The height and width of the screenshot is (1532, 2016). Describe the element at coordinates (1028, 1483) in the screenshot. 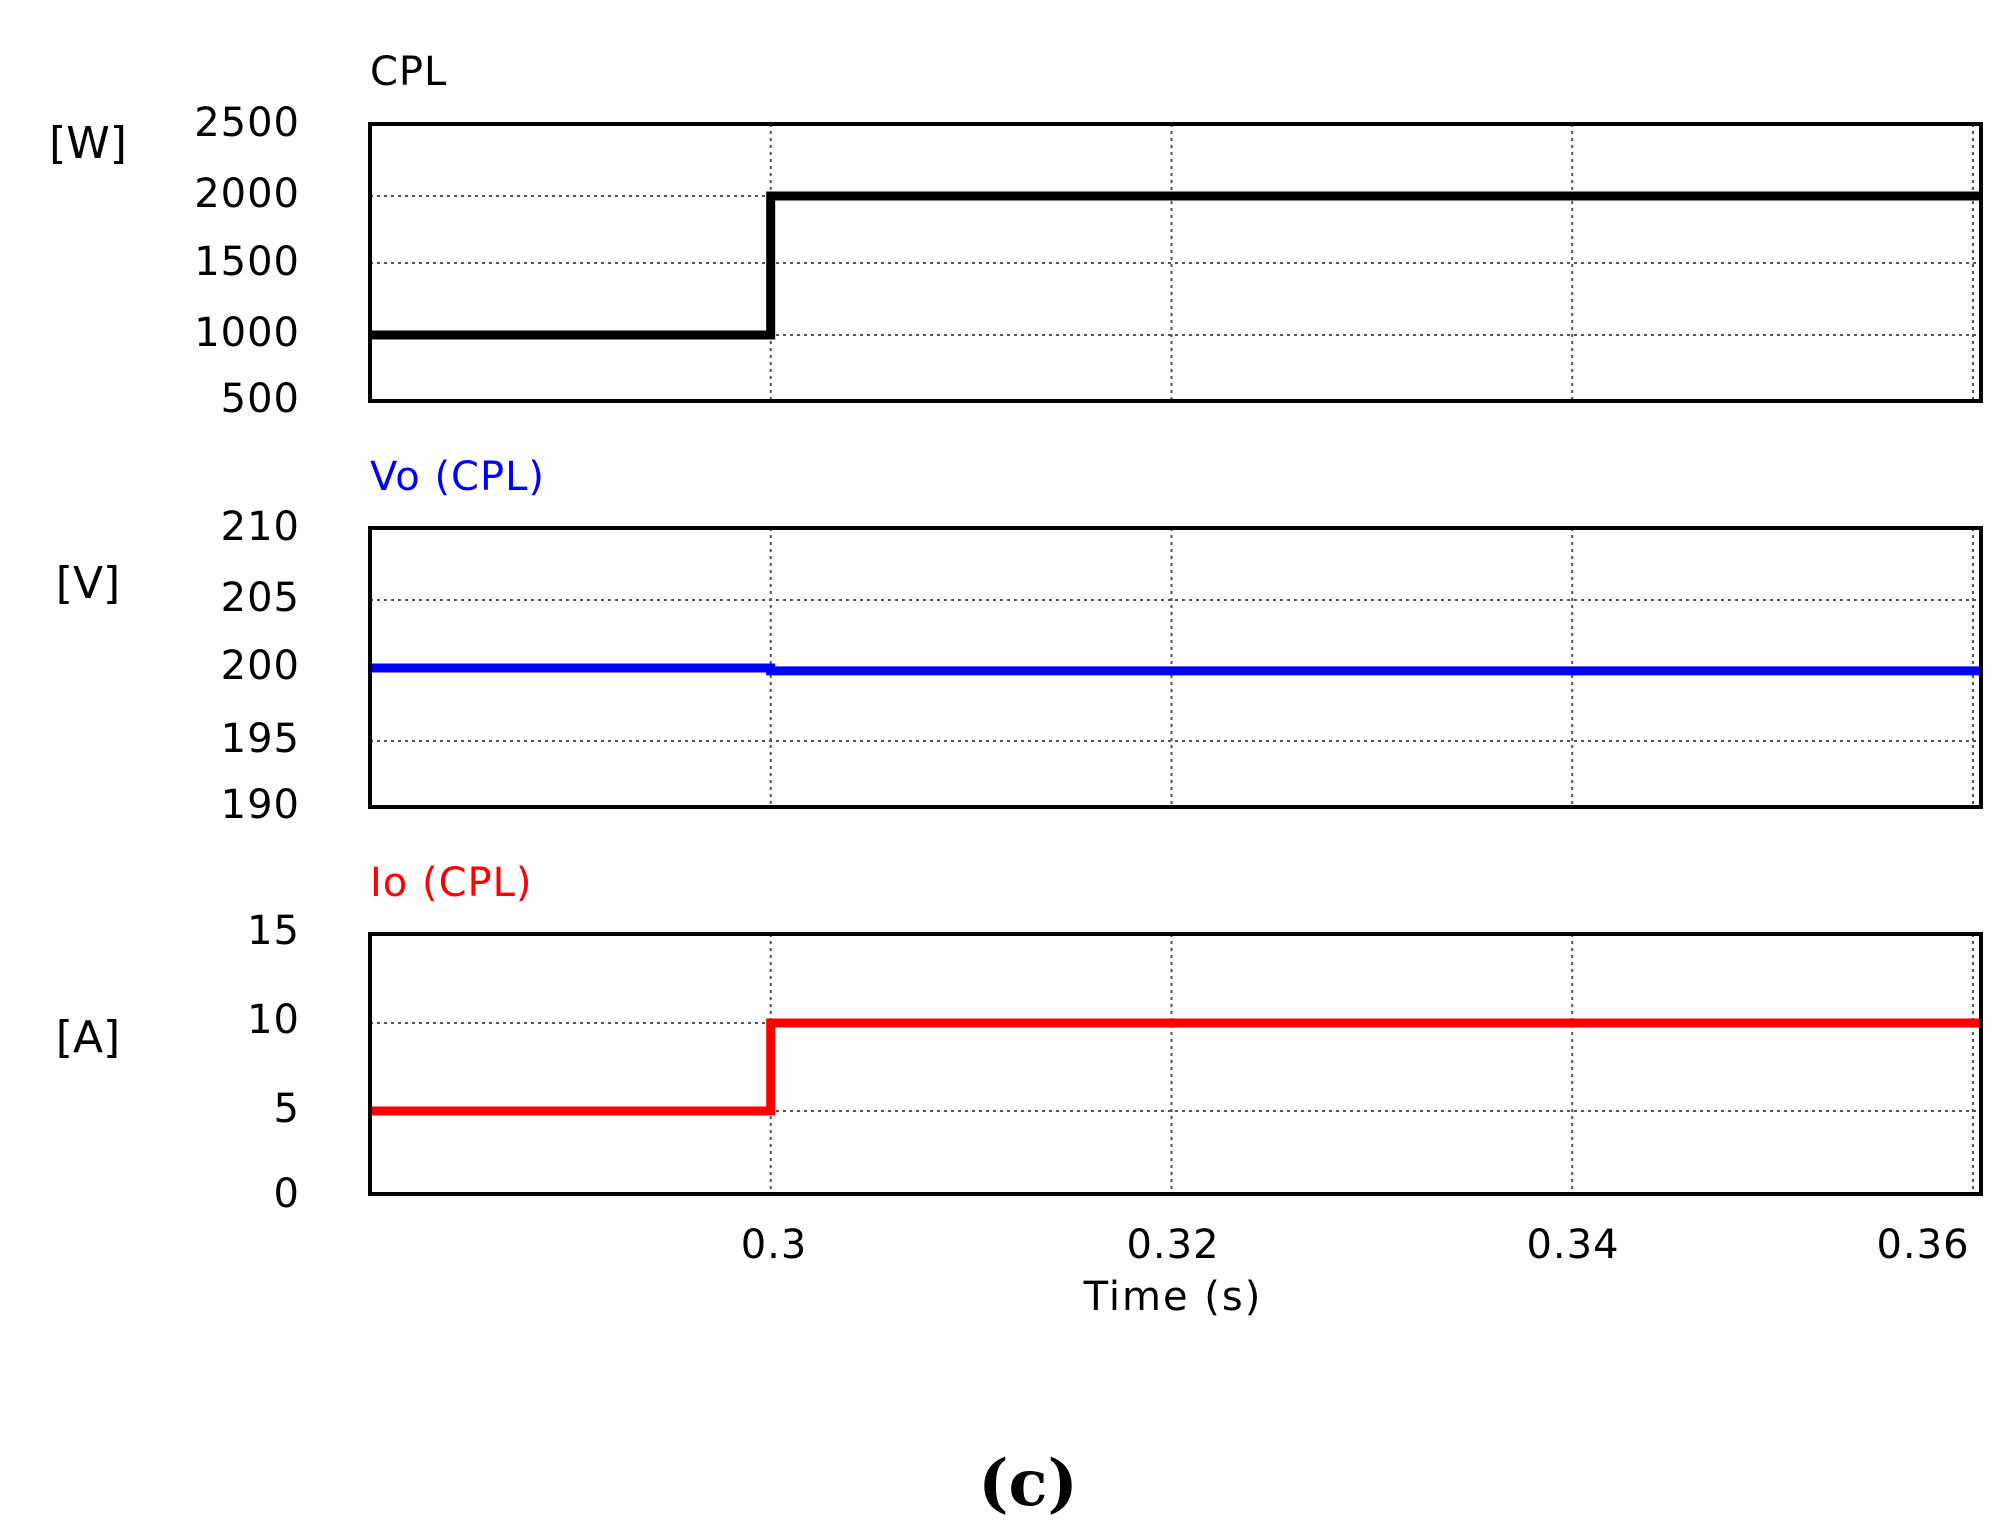

I see `figure-caption: (c)` at that location.